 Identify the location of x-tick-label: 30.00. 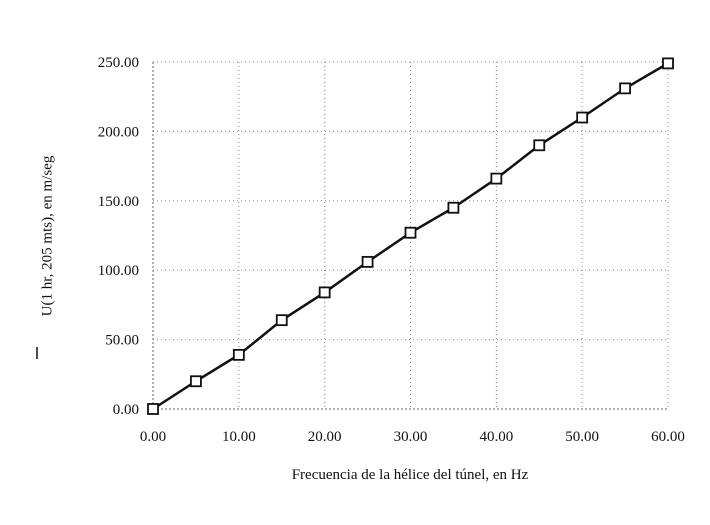
(411, 437).